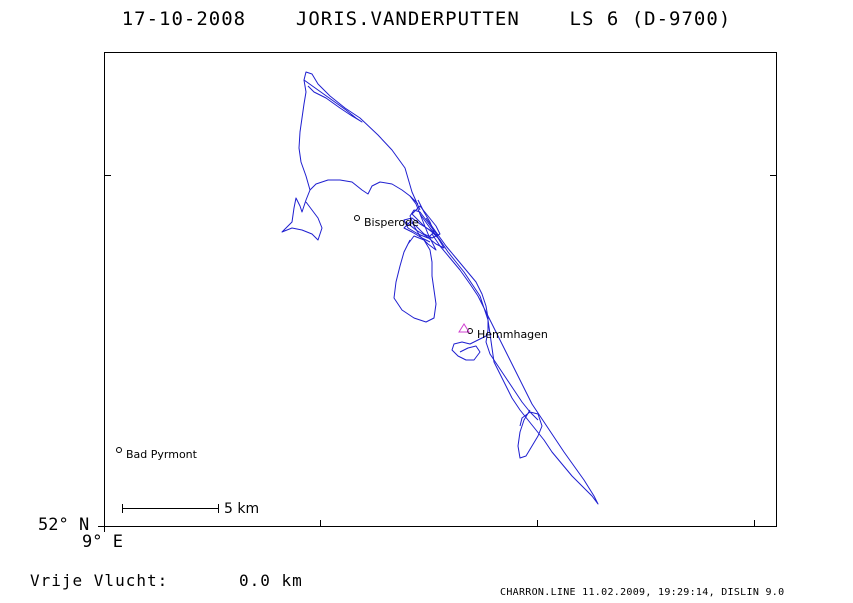  Describe the element at coordinates (650, 19) in the screenshot. I see `glider-name: LS 6 (D-9700)` at that location.